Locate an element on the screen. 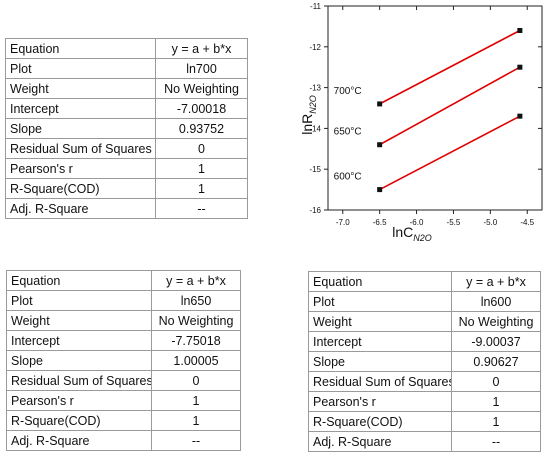 This screenshot has width=550, height=452. table-row: Slope 0.93752 is located at coordinates (126, 128).